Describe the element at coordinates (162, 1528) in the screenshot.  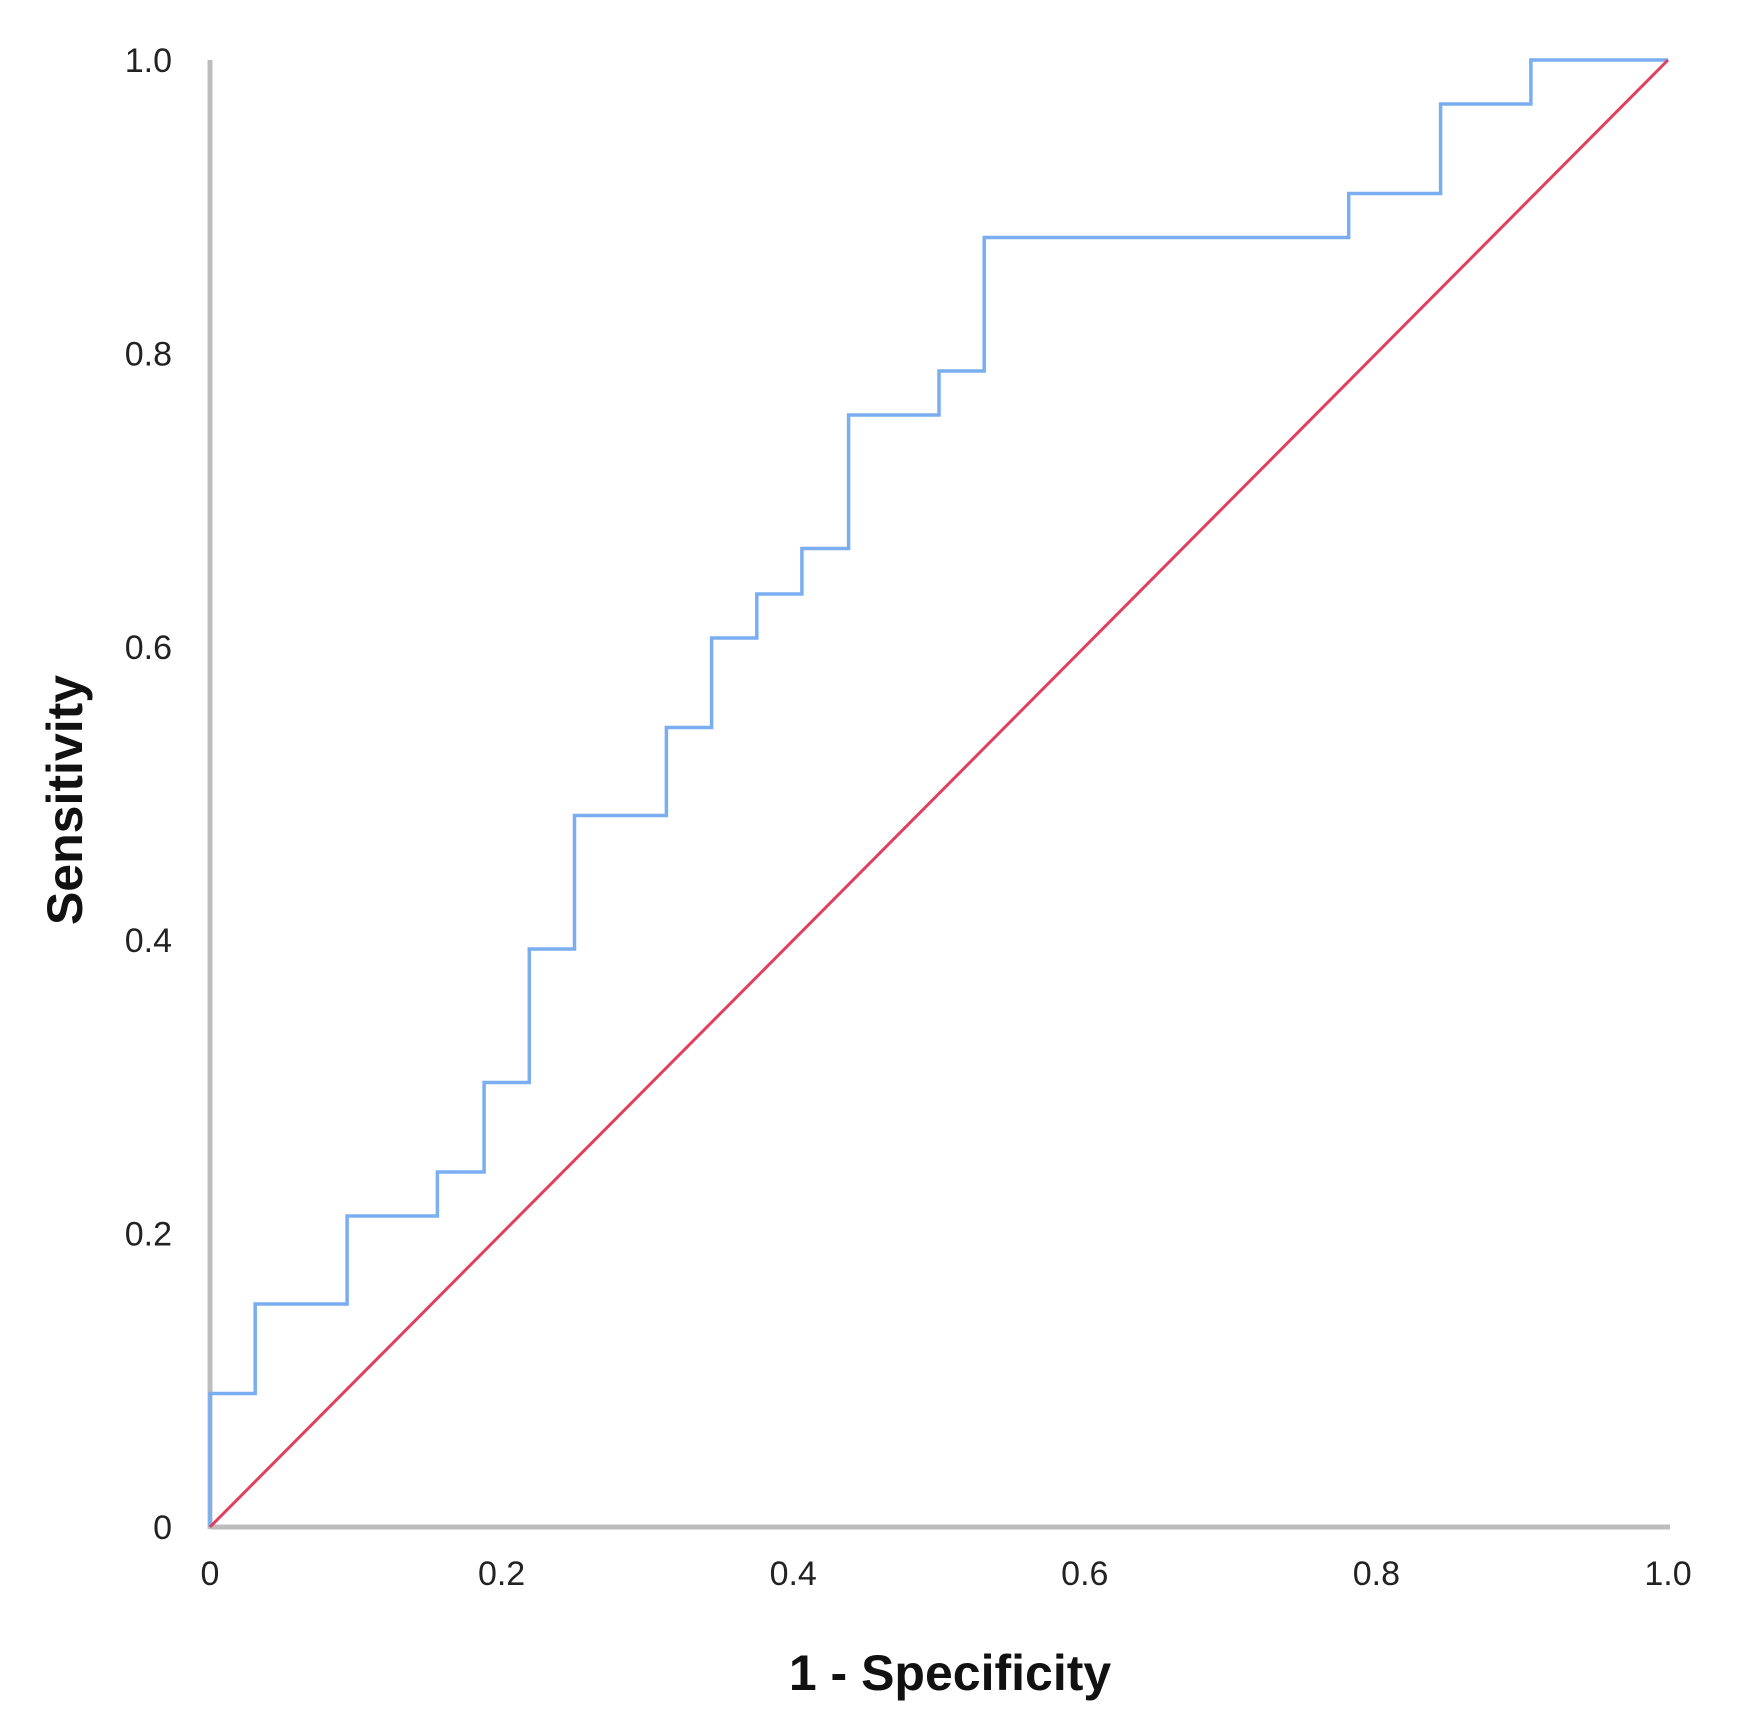
I see `y-tick-label: 0` at that location.